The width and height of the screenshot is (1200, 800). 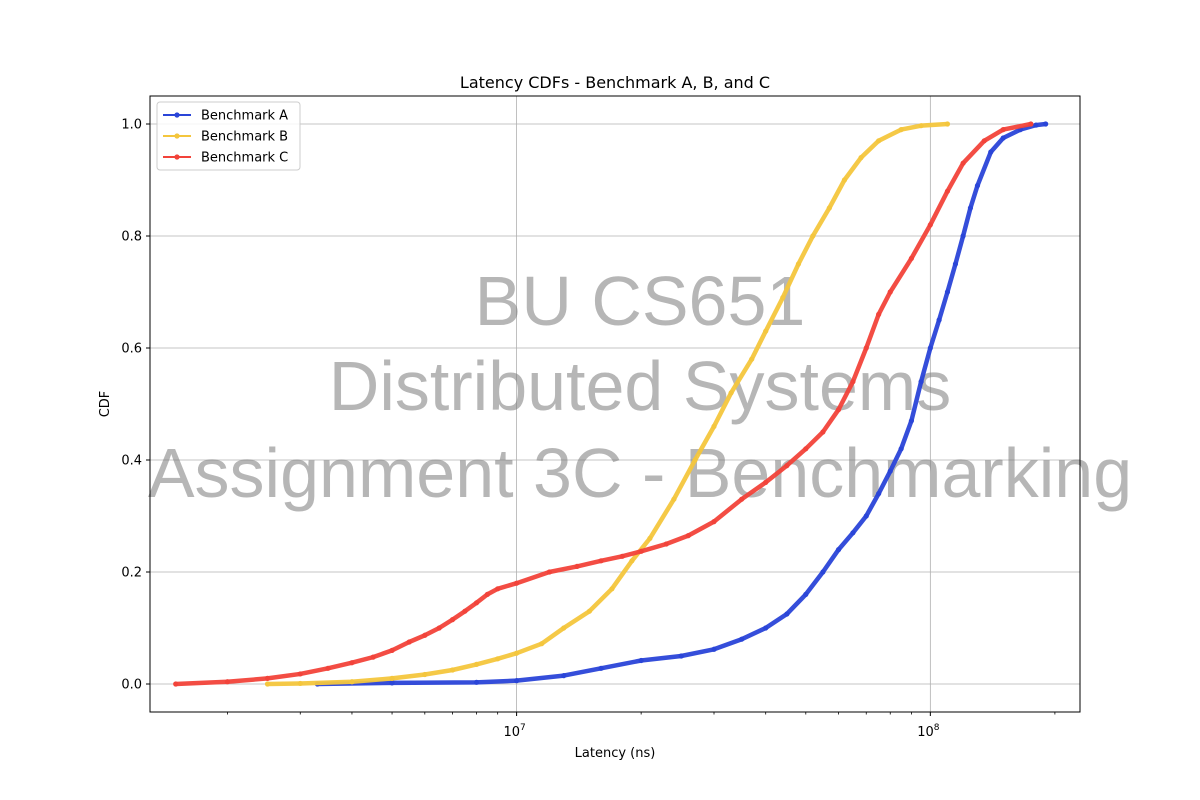 What do you see at coordinates (244, 137) in the screenshot?
I see `legend-label: Benchmark B` at bounding box center [244, 137].